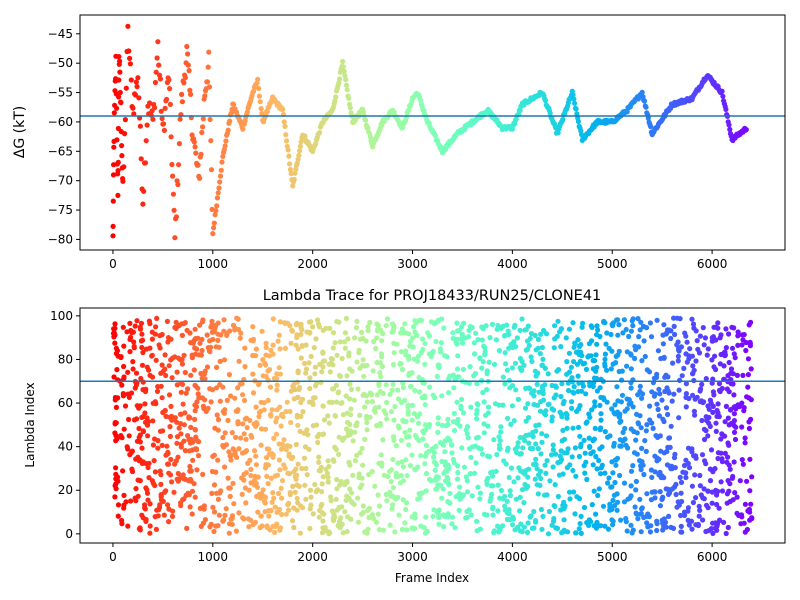  What do you see at coordinates (312, 264) in the screenshot?
I see `dg-x-tick-label: 2000` at bounding box center [312, 264].